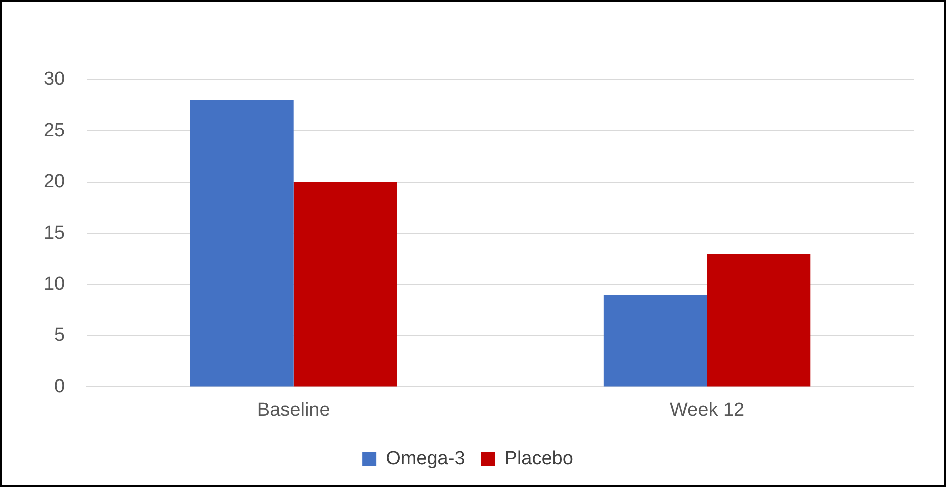 The height and width of the screenshot is (487, 946). Describe the element at coordinates (55, 233) in the screenshot. I see `y-tick-label: 15` at that location.